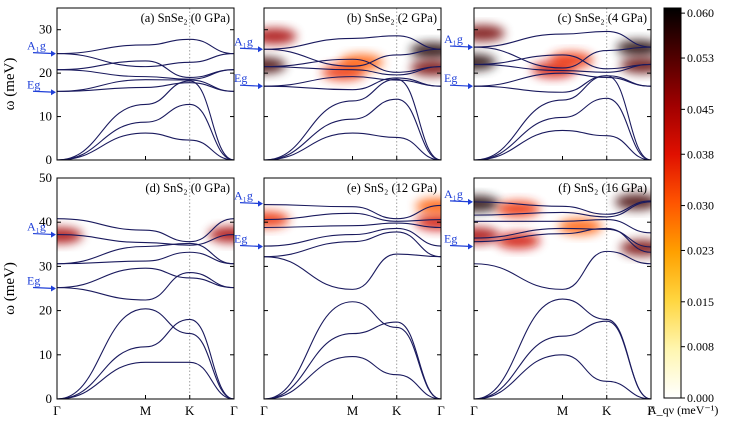 This screenshot has height=422, width=747. What do you see at coordinates (683, 410) in the screenshot?
I see `colorbar-label: A_qν (meV⁻¹)` at bounding box center [683, 410].